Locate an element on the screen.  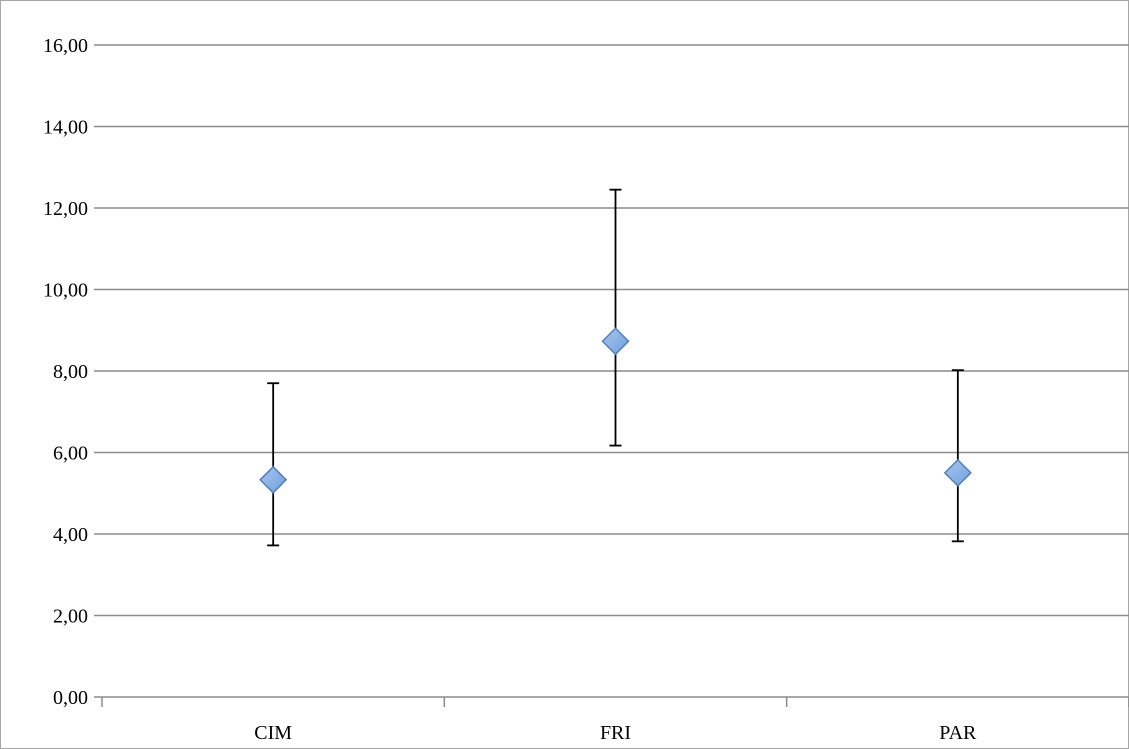
x-axis-category-labels: CIM FRI PAR is located at coordinates (615, 733).